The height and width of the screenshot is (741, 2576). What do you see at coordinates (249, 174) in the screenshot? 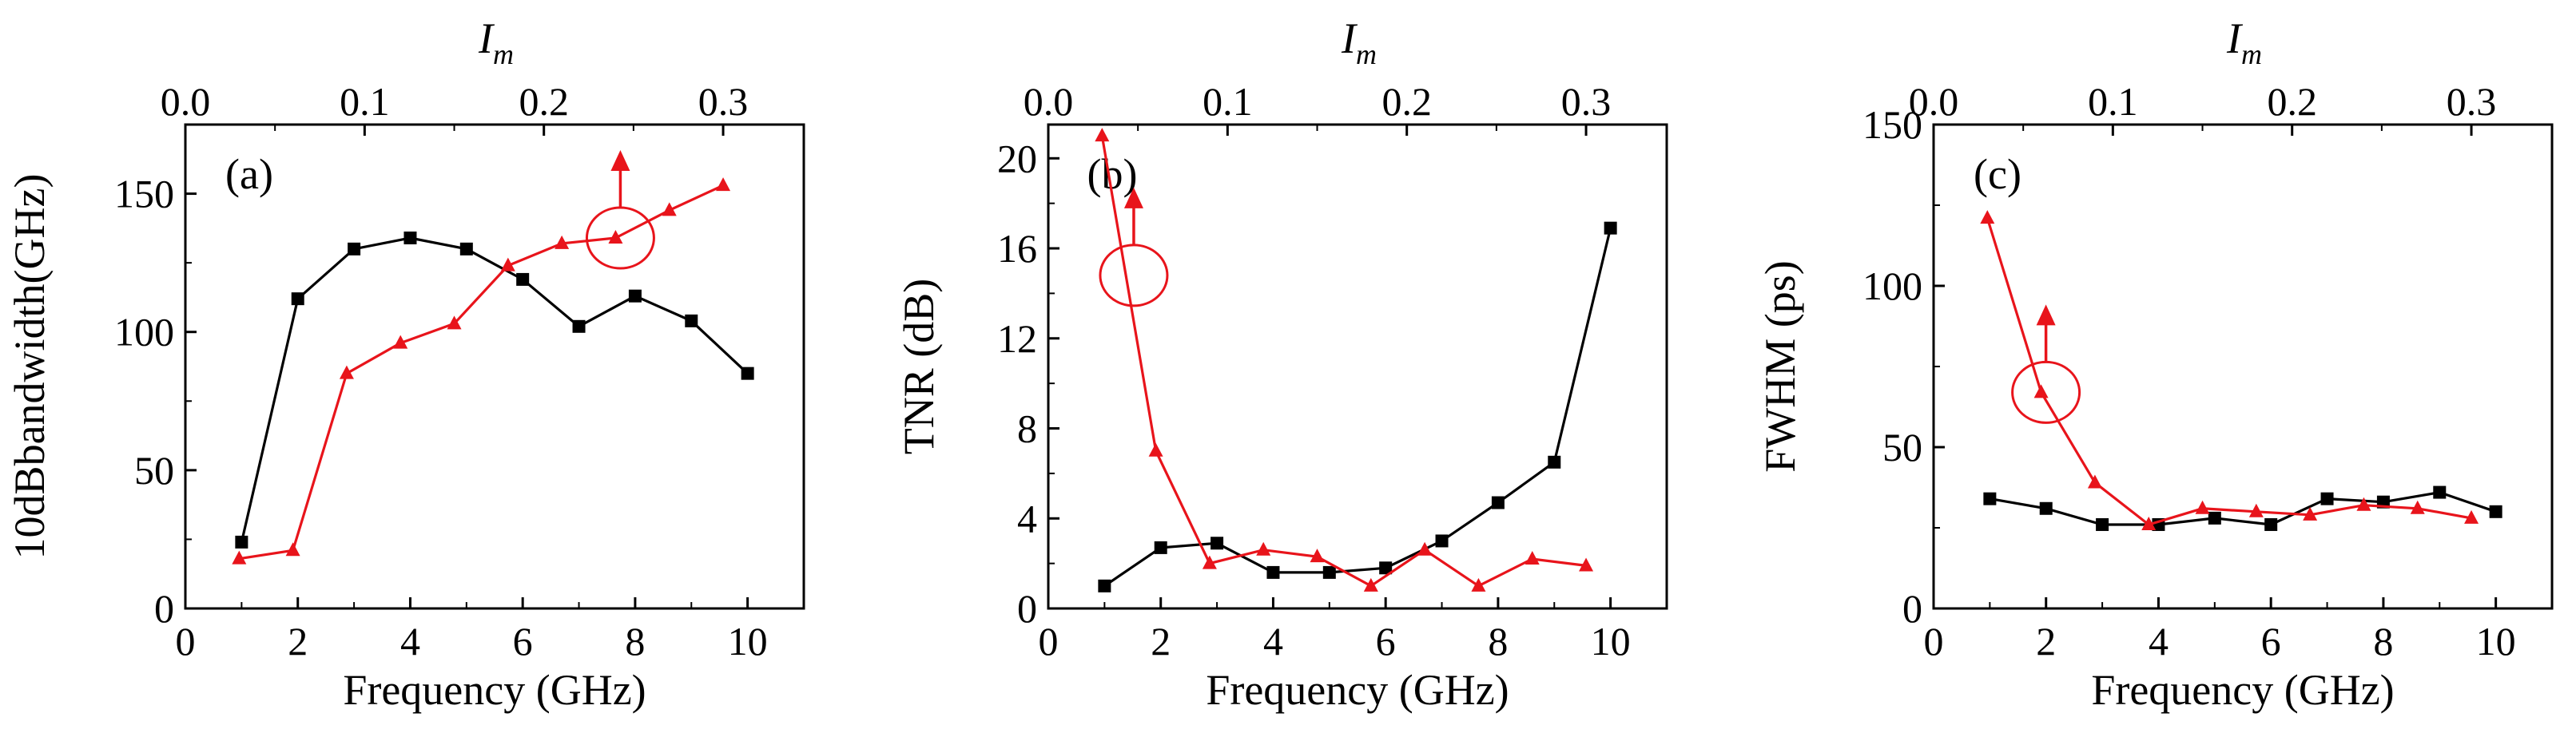
I see `panel-label: (a)` at bounding box center [249, 174].